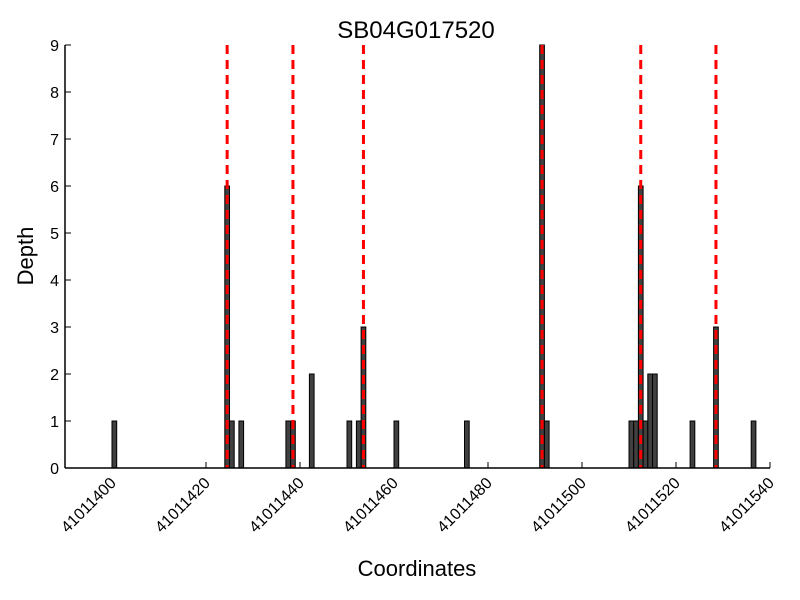  Describe the element at coordinates (89, 506) in the screenshot. I see `x-tick-label-41011400: 41011400` at that location.